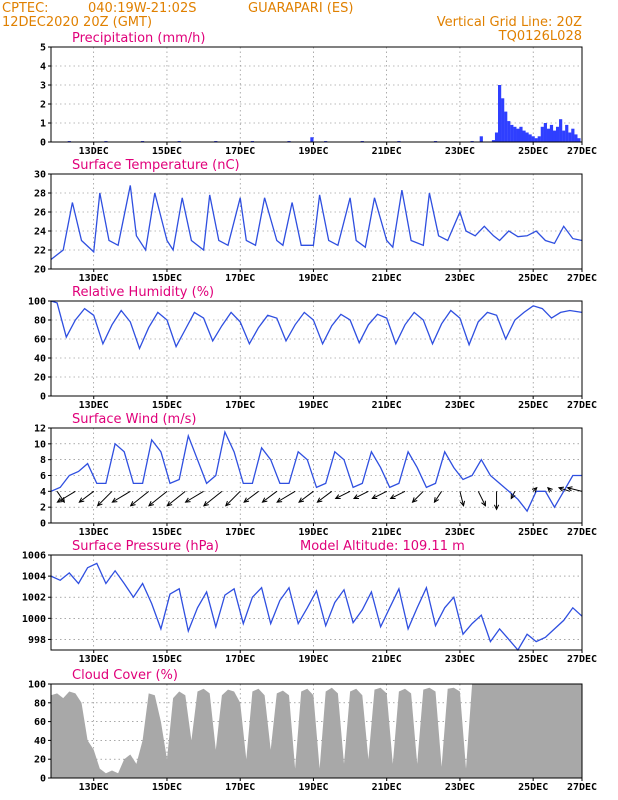 Image resolution: width=618 pixels, height=800 pixels. What do you see at coordinates (40, 321) in the screenshot?
I see `y-tick-label: 80` at bounding box center [40, 321].